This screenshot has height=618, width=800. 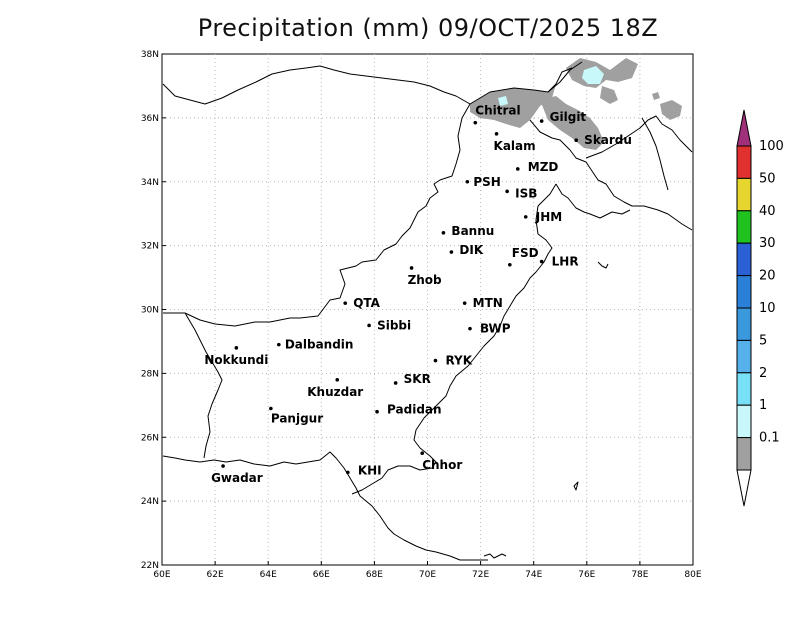 What do you see at coordinates (471, 250) in the screenshot?
I see `city-label: DIK` at bounding box center [471, 250].